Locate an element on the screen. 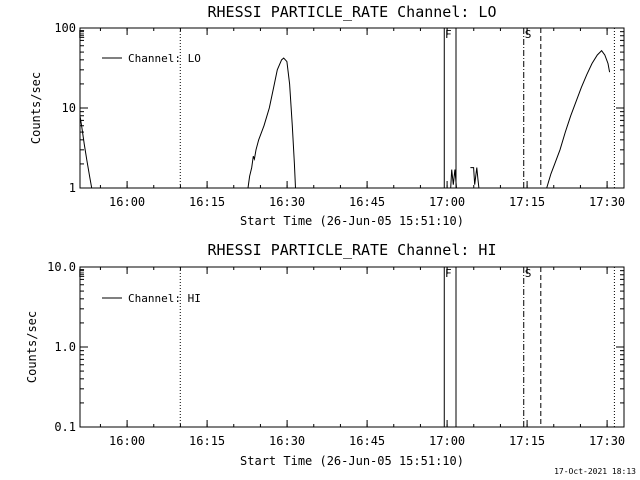  hi-x-tick-label: 16:00 is located at coordinates (127, 441).